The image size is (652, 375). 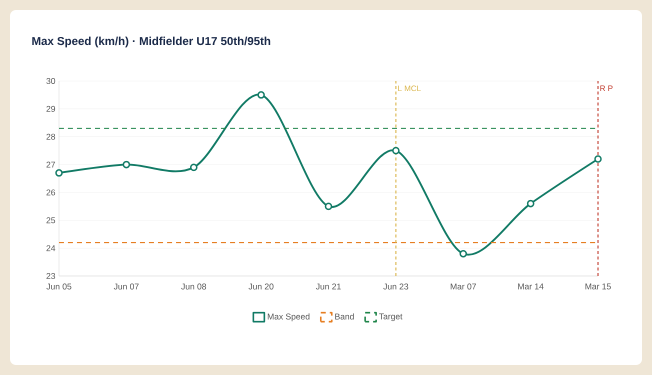 I want to click on x-tick-label: Jun 05, so click(x=59, y=287).